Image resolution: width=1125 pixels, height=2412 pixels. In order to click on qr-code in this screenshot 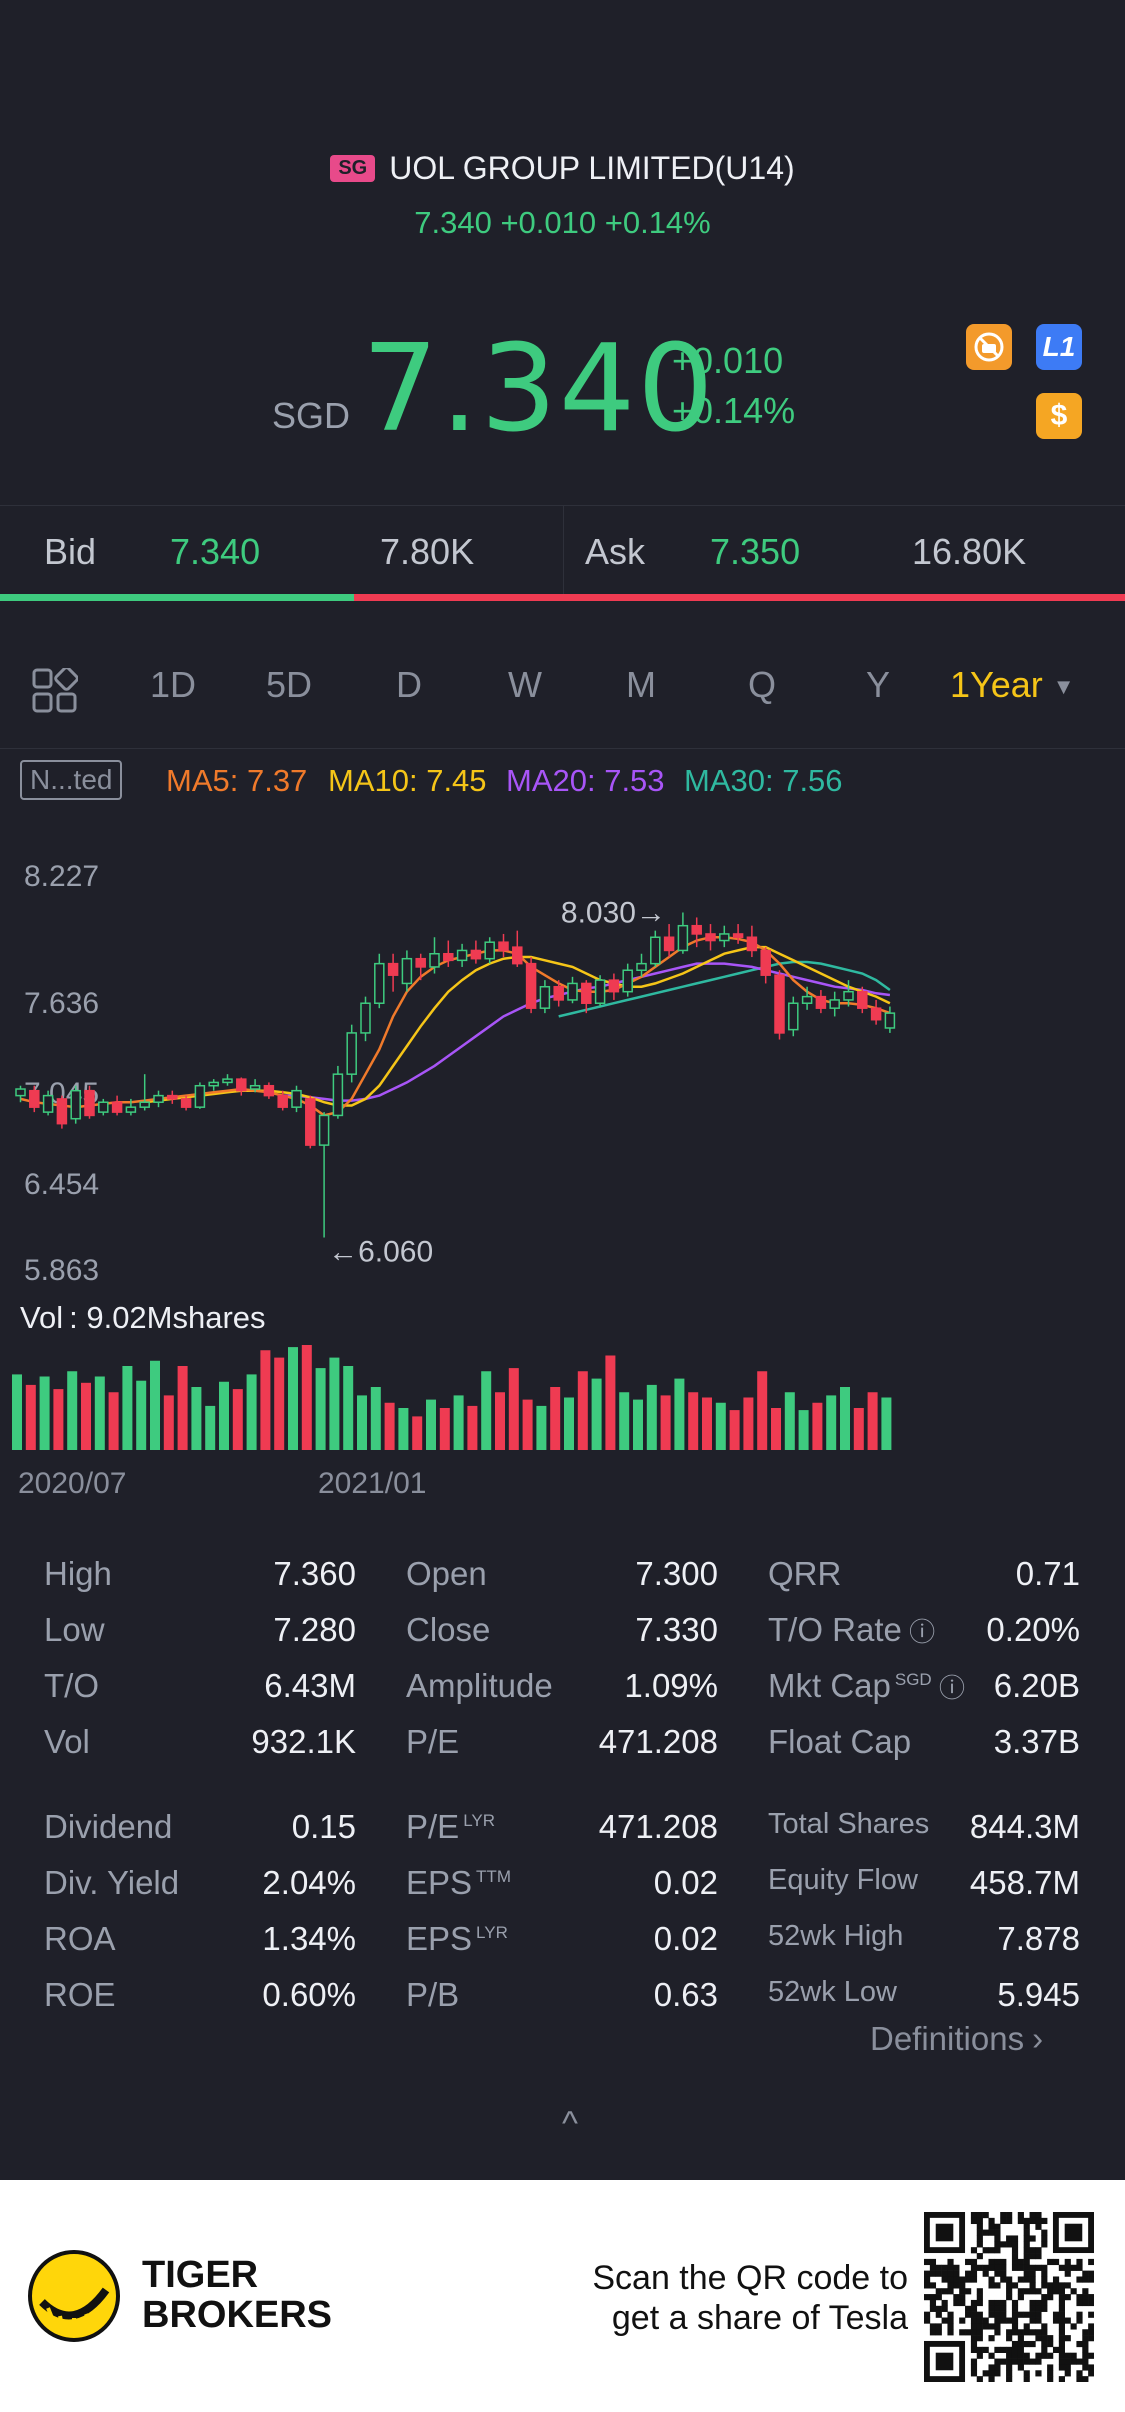, I will do `click(1009, 2297)`.